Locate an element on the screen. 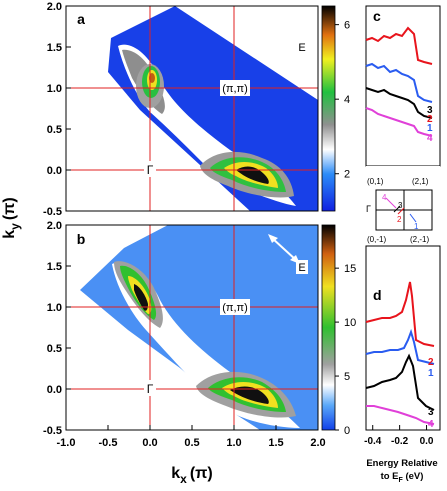 This screenshot has width=447, height=491. y-axis-label-unit: (π) is located at coordinates (9, 208).